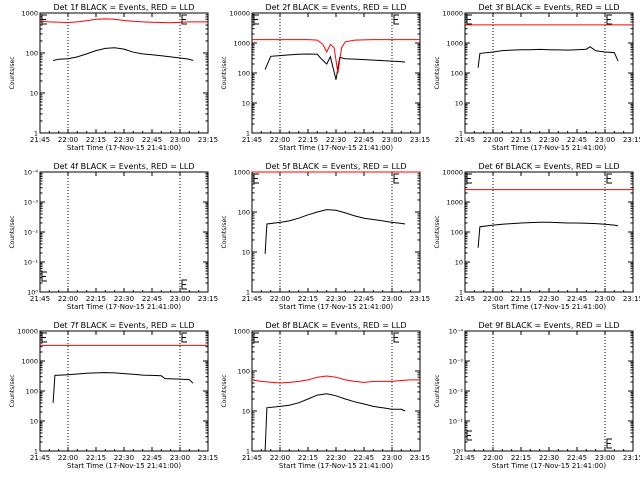 The image size is (640, 484). I want to click on chart-title: Det 6f BLACK = Events, RED = LLD, so click(548, 166).